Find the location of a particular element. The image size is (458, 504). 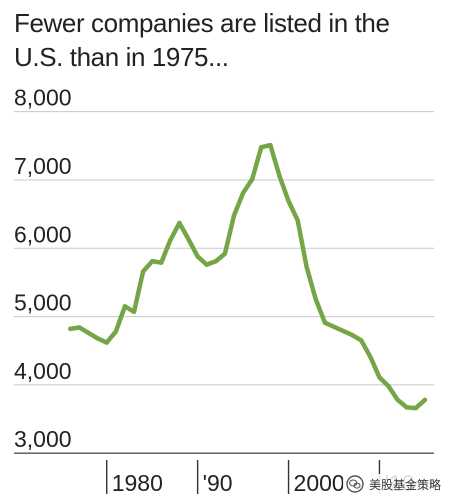

y-tick-label: 7,000 is located at coordinates (43, 166).